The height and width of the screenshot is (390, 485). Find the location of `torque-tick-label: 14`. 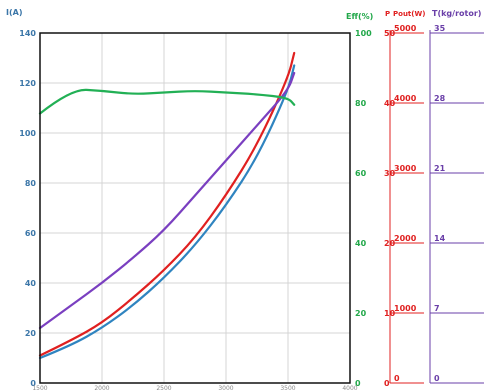

torque-tick-label: 14 is located at coordinates (440, 238).